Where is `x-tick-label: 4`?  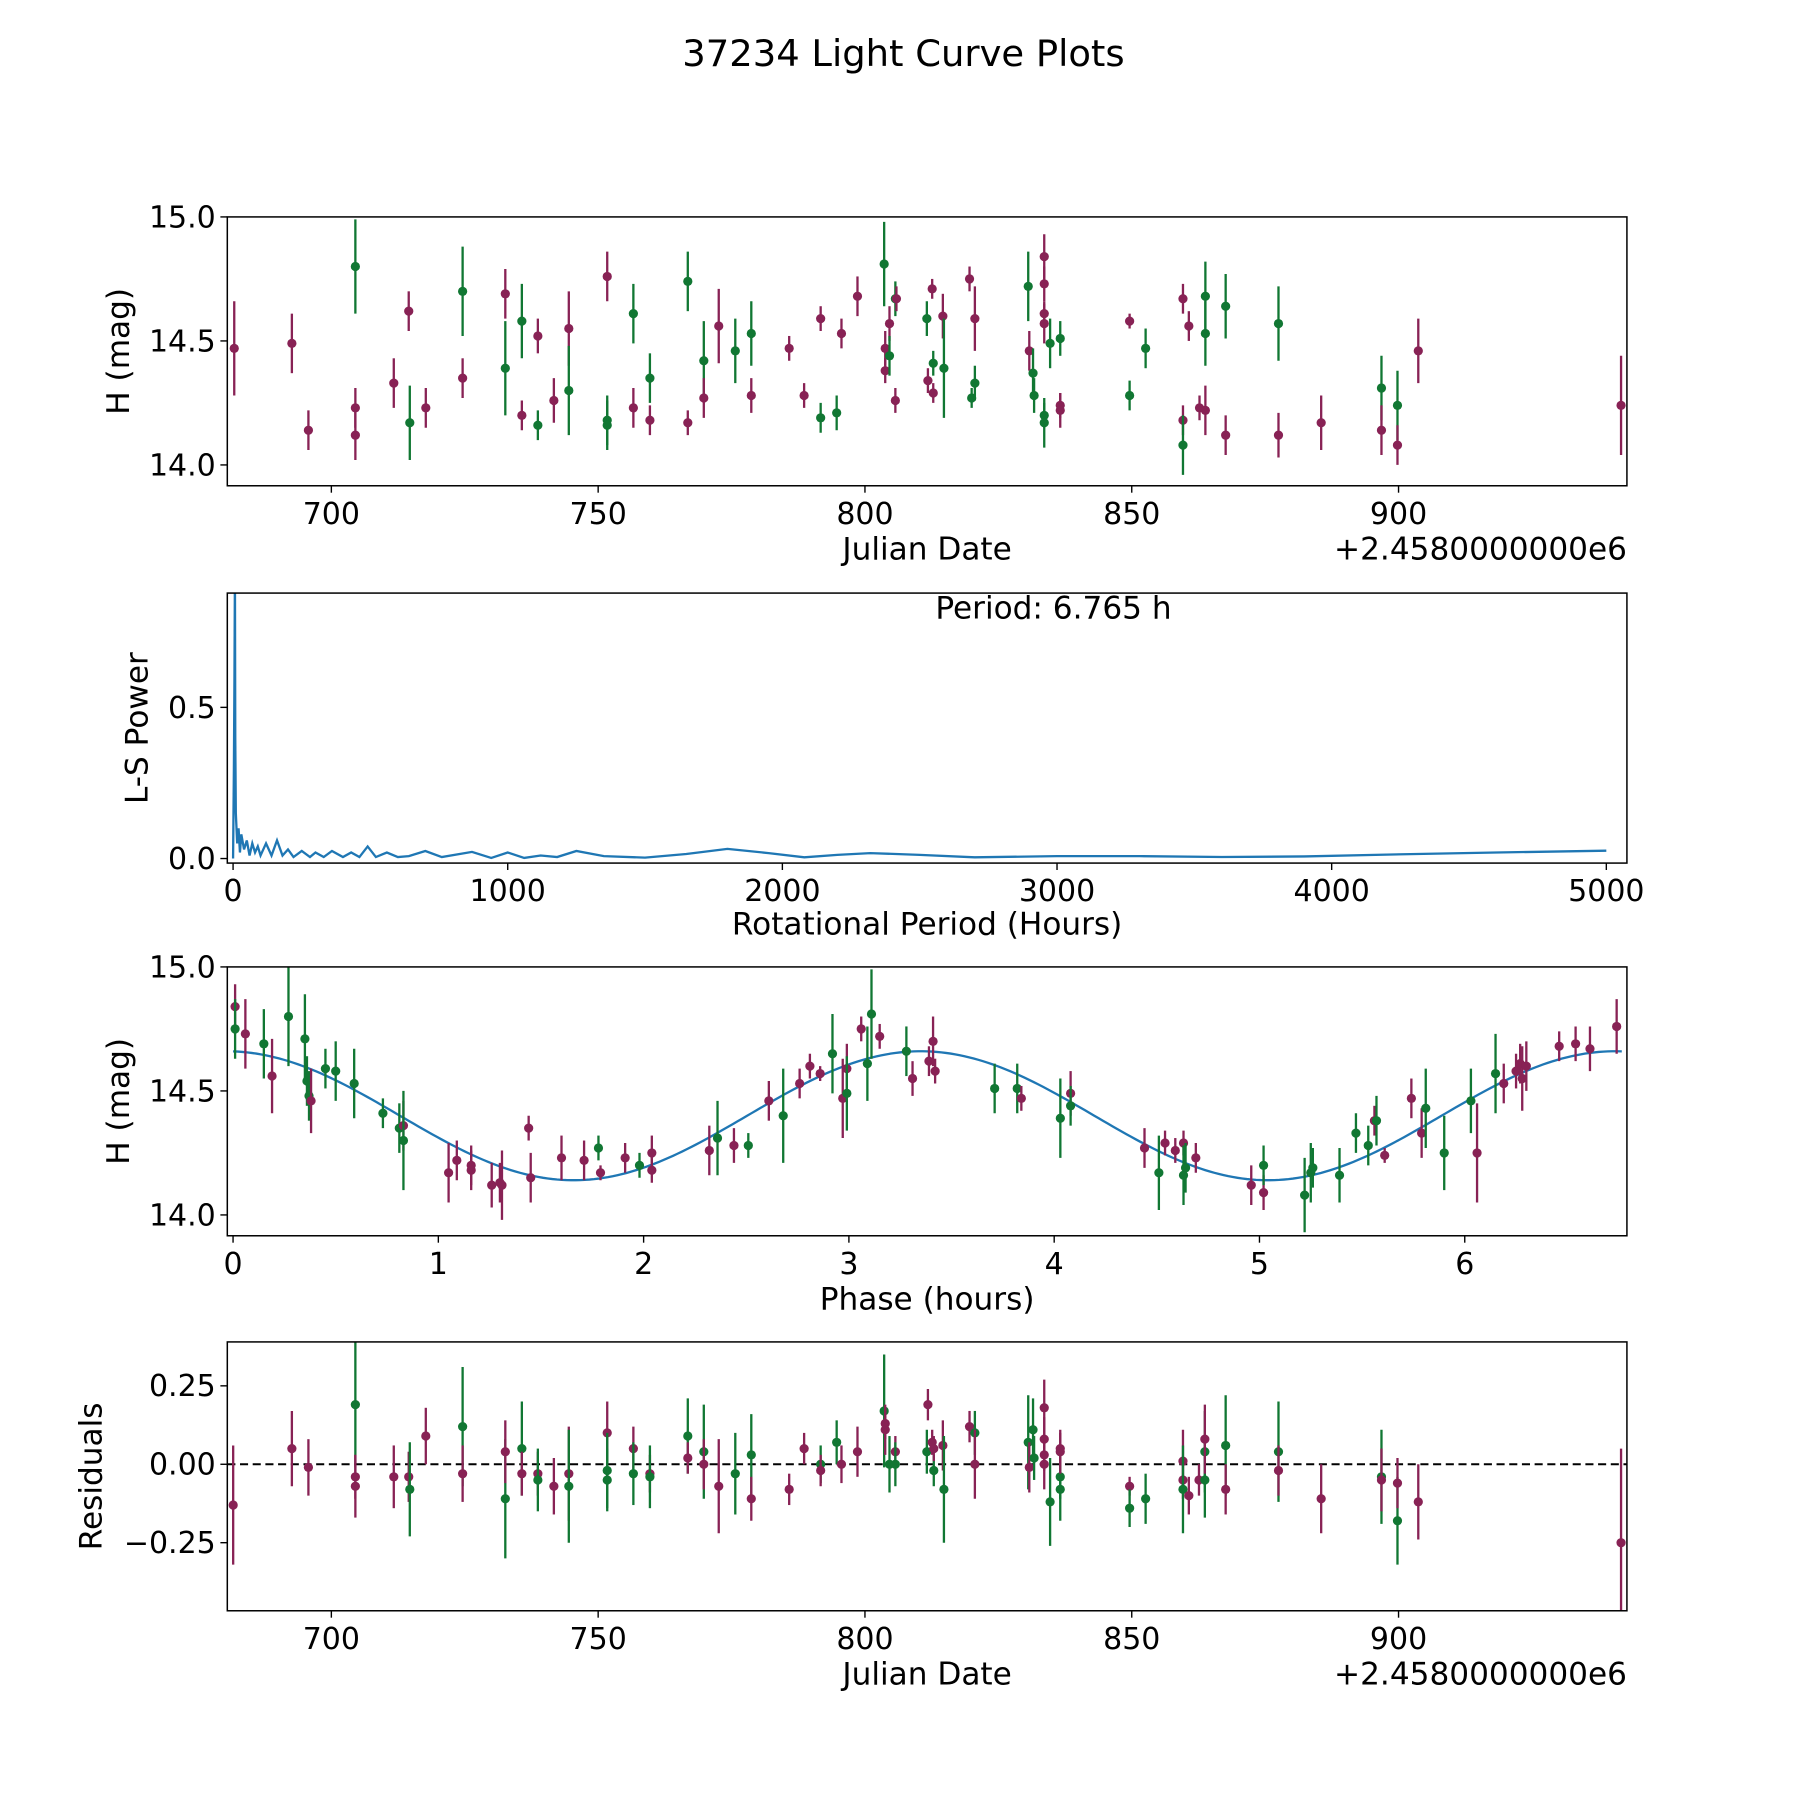
x-tick-label: 4 is located at coordinates (1054, 1264).